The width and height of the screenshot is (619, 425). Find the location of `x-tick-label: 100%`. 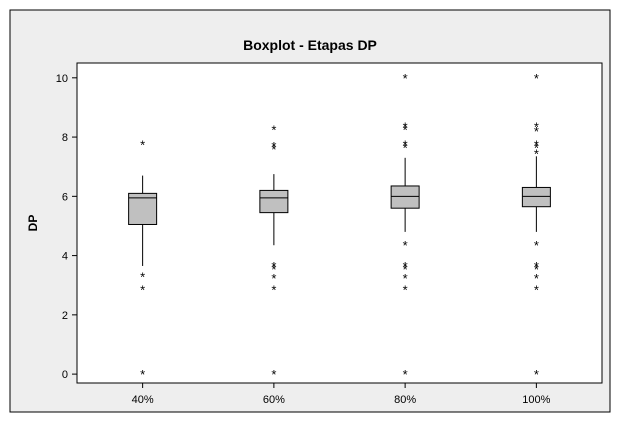

x-tick-label: 100% is located at coordinates (536, 400).